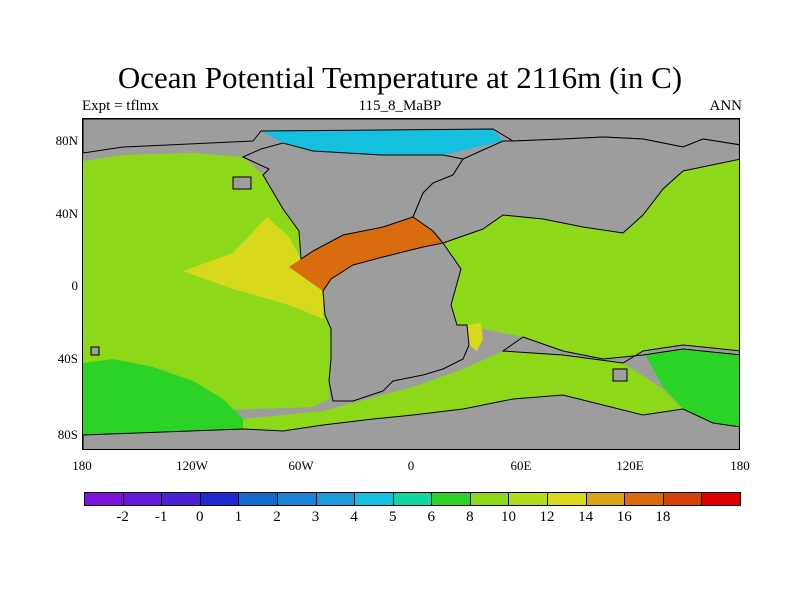 This screenshot has width=800, height=600. I want to click on ocean-region-arctic, so click(382, 142).